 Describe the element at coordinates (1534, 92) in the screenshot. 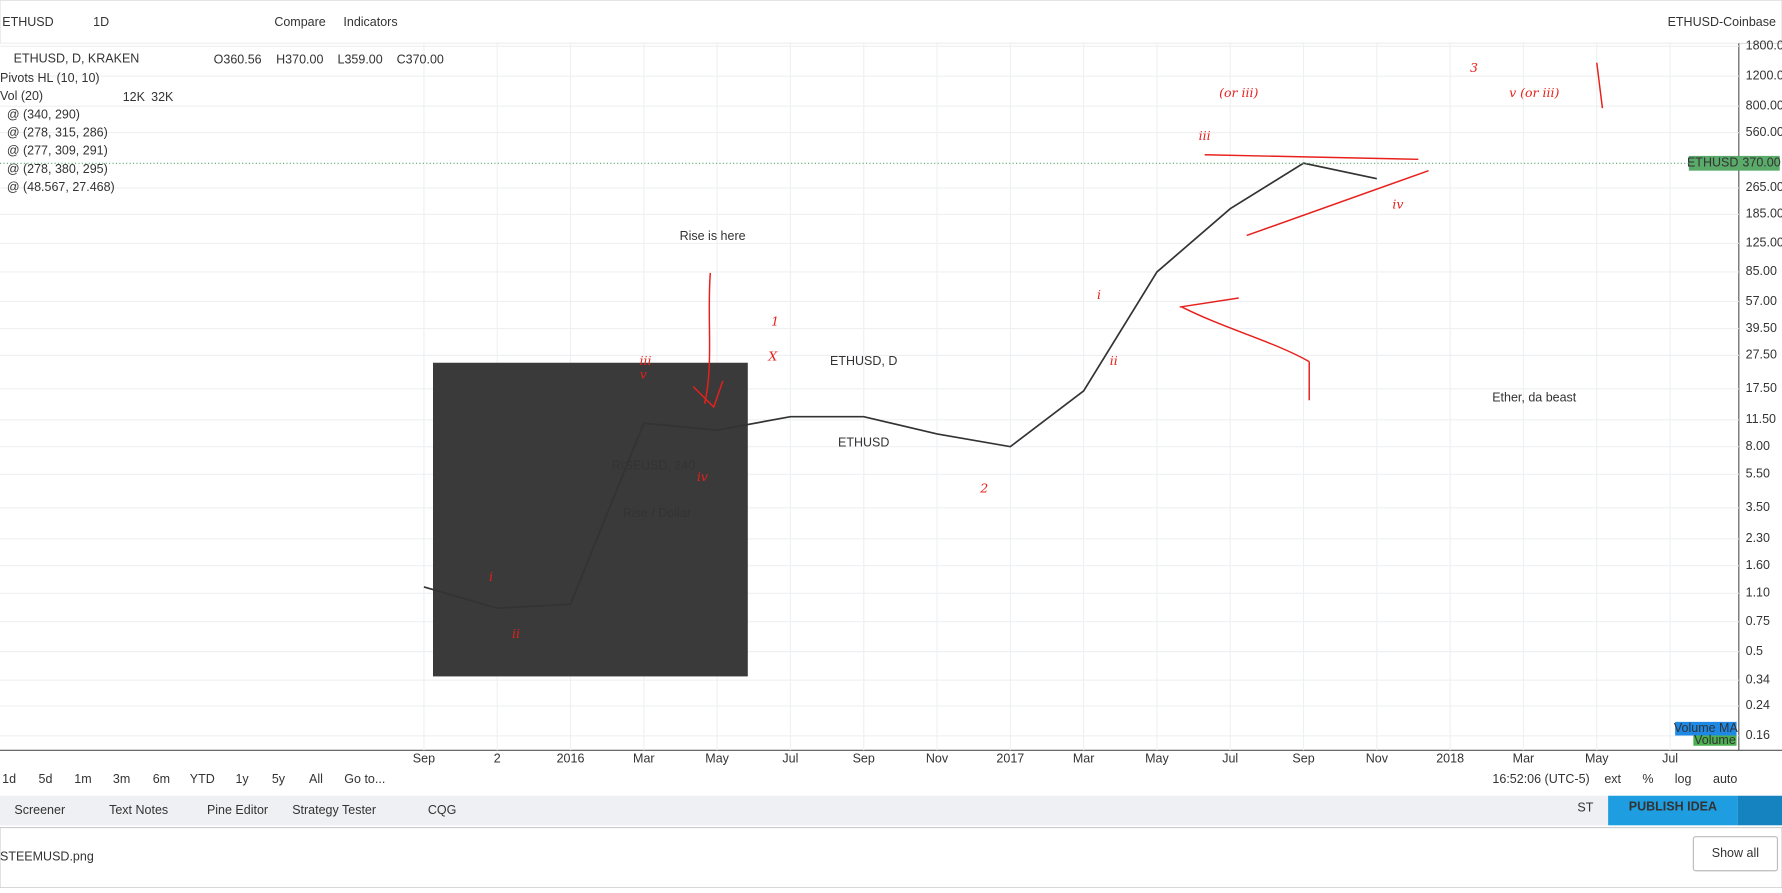

I see `hand-label: v (or iii)` at that location.